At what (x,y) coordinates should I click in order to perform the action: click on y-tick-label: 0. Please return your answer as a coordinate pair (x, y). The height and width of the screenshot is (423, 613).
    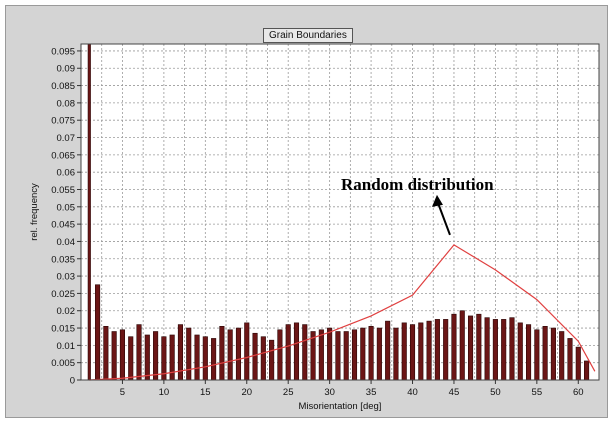
    Looking at the image, I should click on (72, 381).